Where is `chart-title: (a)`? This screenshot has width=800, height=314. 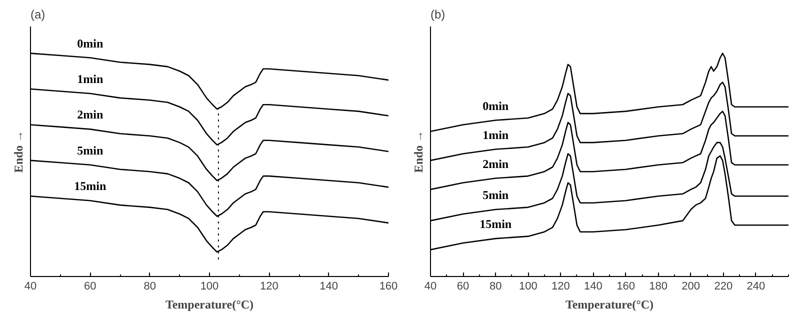
chart-title: (a) is located at coordinates (38, 15).